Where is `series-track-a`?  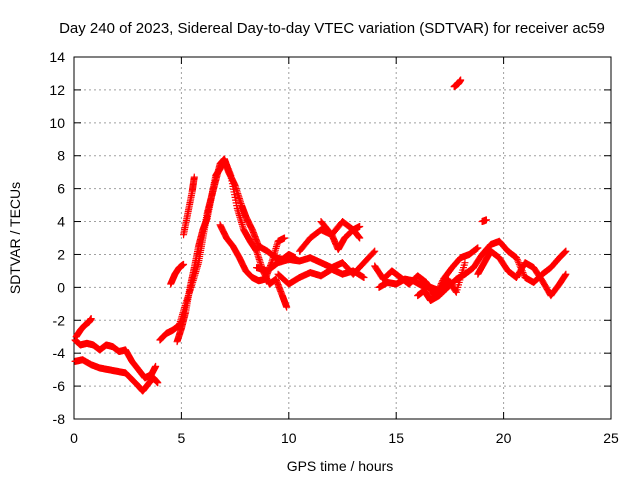 series-track-a is located at coordinates (115, 359).